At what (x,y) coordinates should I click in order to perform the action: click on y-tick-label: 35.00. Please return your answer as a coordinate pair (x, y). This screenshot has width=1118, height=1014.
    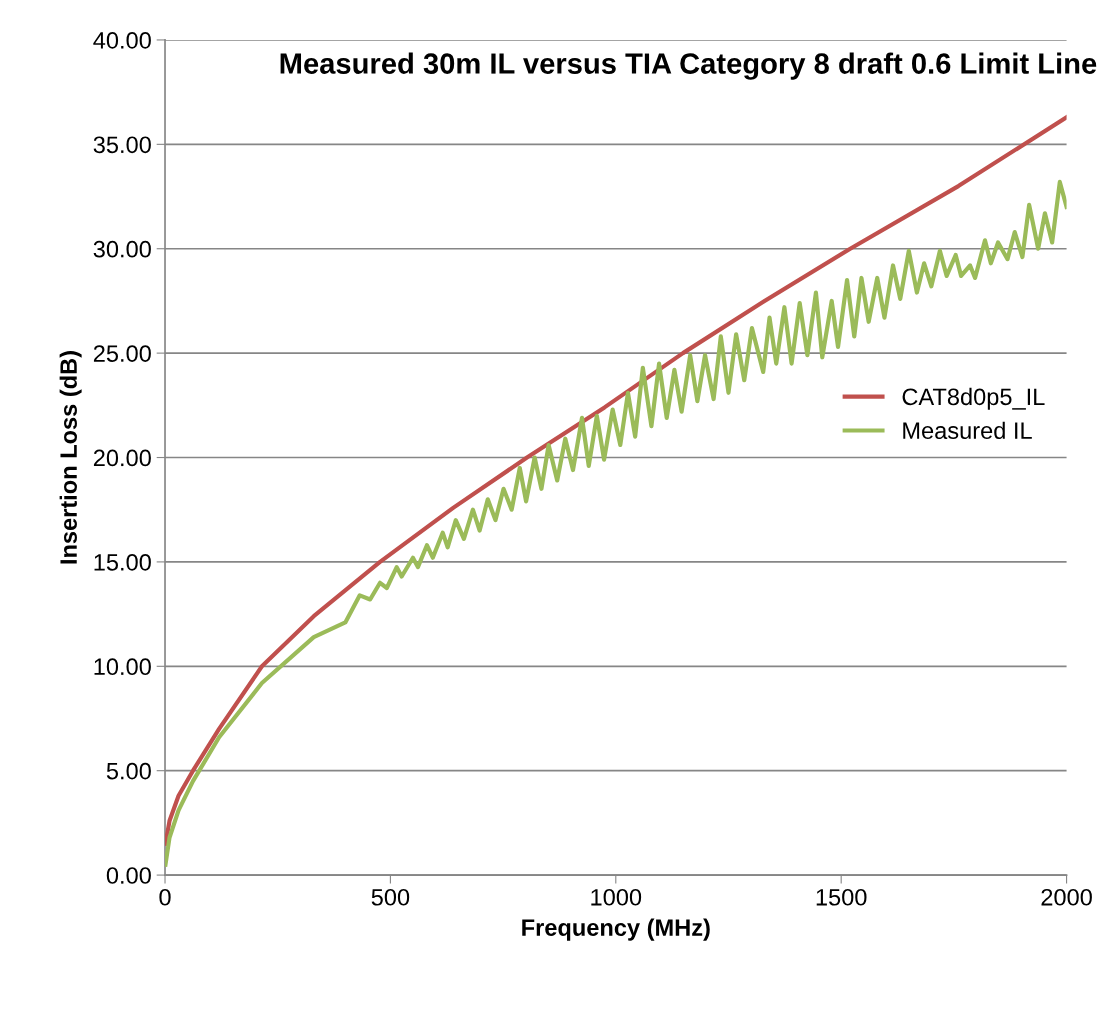
    Looking at the image, I should click on (122, 145).